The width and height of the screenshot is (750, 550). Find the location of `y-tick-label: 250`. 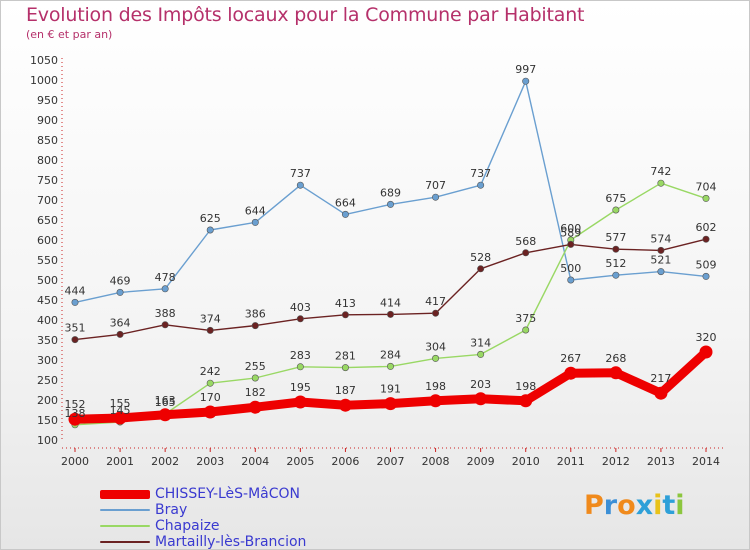

y-tick-label: 250 is located at coordinates (47, 380).